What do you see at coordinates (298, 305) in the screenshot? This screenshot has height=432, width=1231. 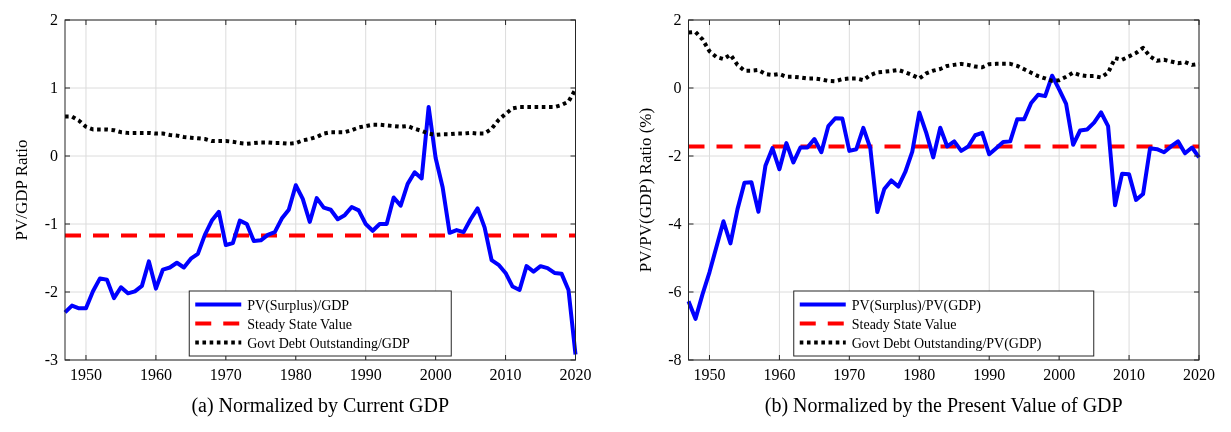 I see `legend-label: PV(Surplus)/GDP` at bounding box center [298, 305].